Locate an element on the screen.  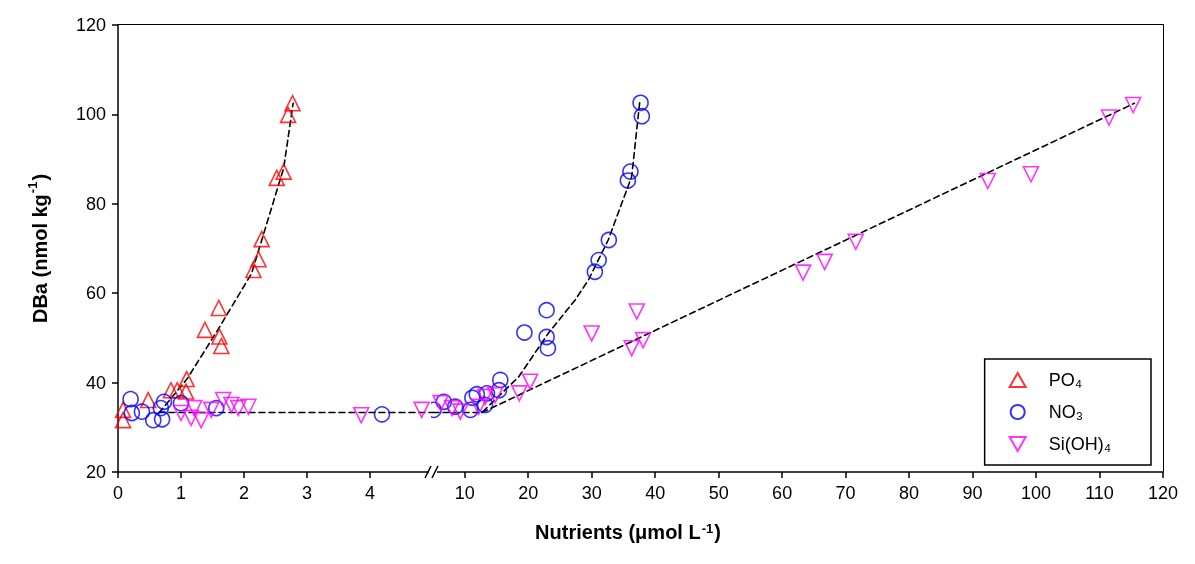
x-tick-label: 10 is located at coordinates (464, 493).